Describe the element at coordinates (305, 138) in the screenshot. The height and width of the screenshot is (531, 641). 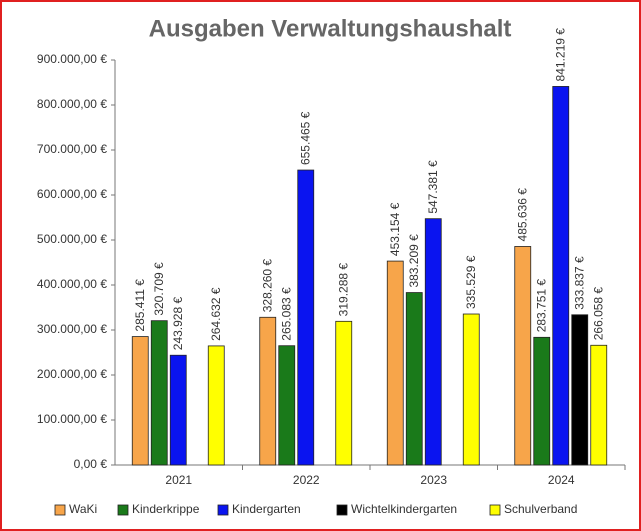
I see `value-label: 655.465 €` at that location.